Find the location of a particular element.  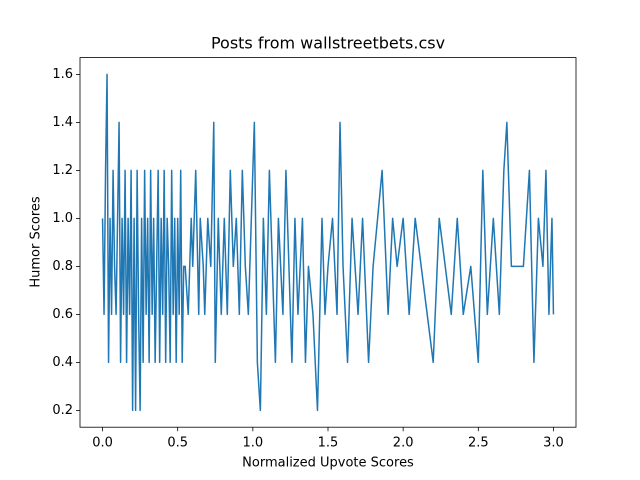

y-tick-label: 1.0 is located at coordinates (62, 218).